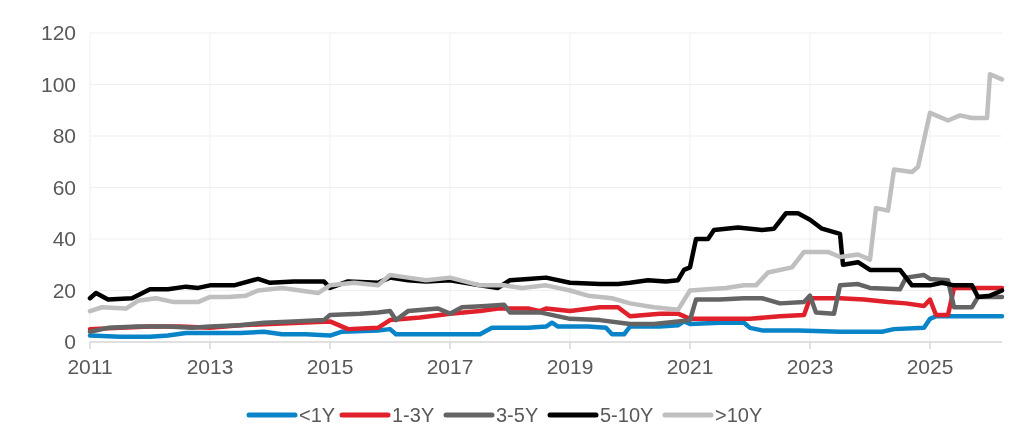  I want to click on y-tick-label: 120, so click(58, 32).